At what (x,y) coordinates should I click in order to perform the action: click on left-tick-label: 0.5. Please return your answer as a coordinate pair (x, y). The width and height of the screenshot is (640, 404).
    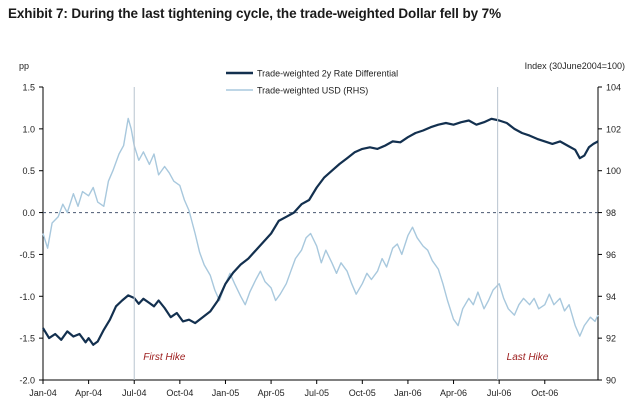
    Looking at the image, I should click on (28, 171).